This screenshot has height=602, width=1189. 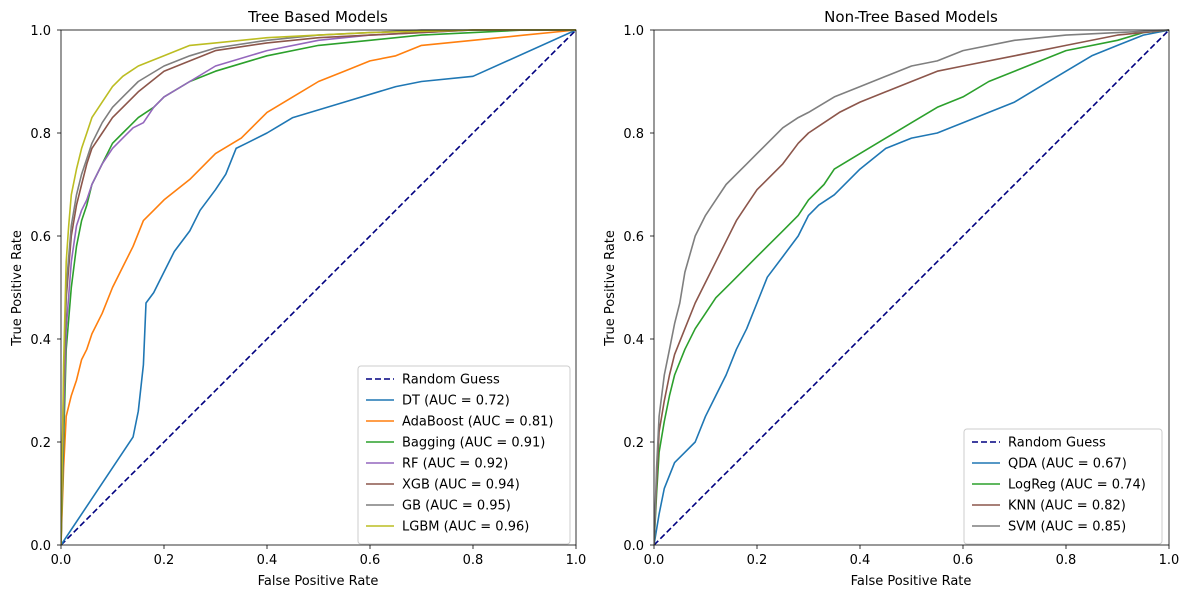 I want to click on legend-label: XGB (AUC = 0.94), so click(x=461, y=485).